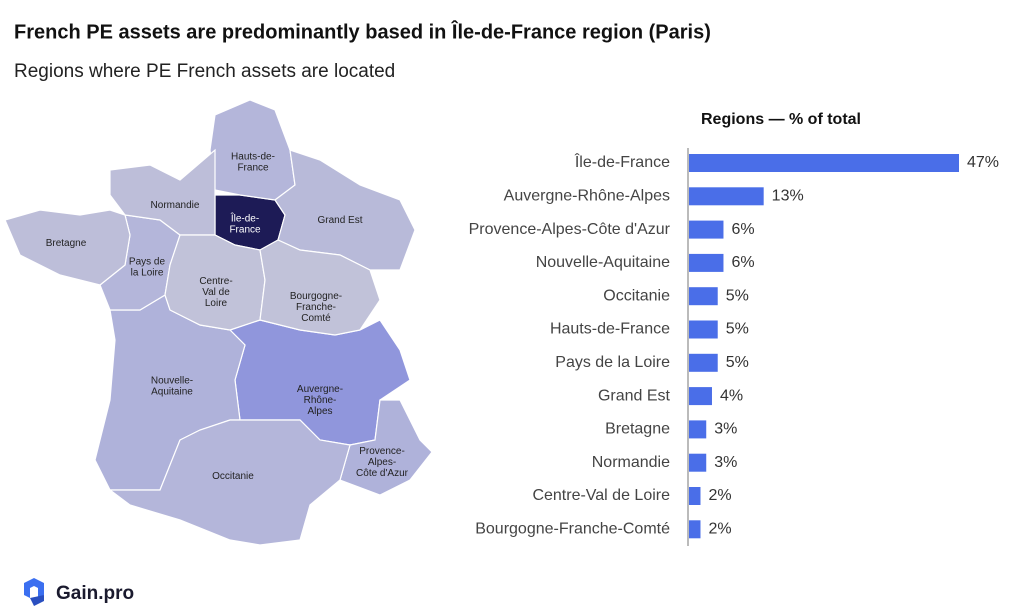 The width and height of the screenshot is (1024, 615). What do you see at coordinates (147, 272) in the screenshot?
I see `region-label-line: la Loire` at bounding box center [147, 272].